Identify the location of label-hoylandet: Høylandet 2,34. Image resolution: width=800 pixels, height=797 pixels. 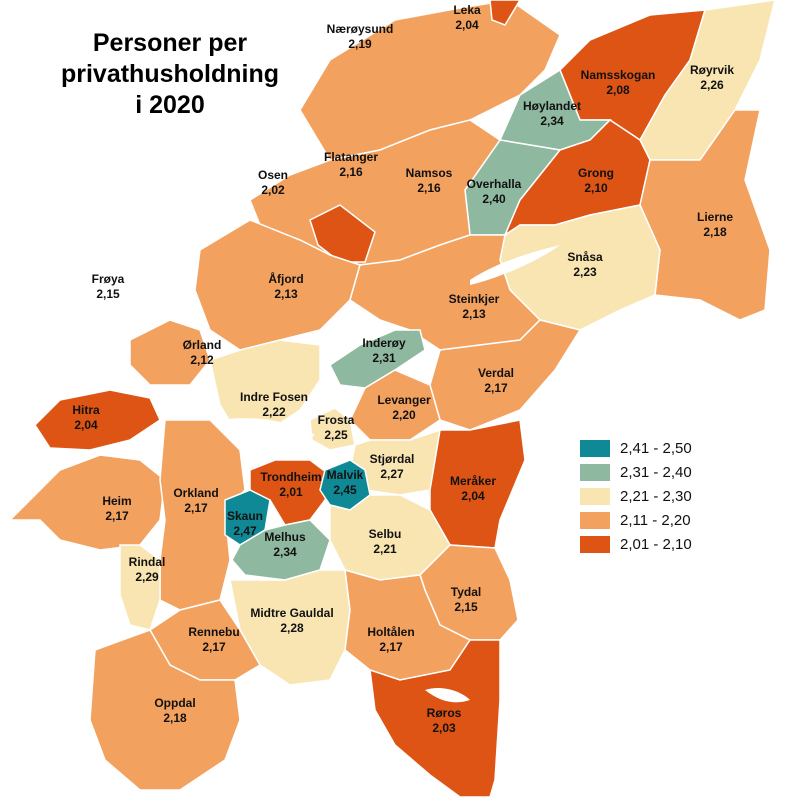
(552, 113).